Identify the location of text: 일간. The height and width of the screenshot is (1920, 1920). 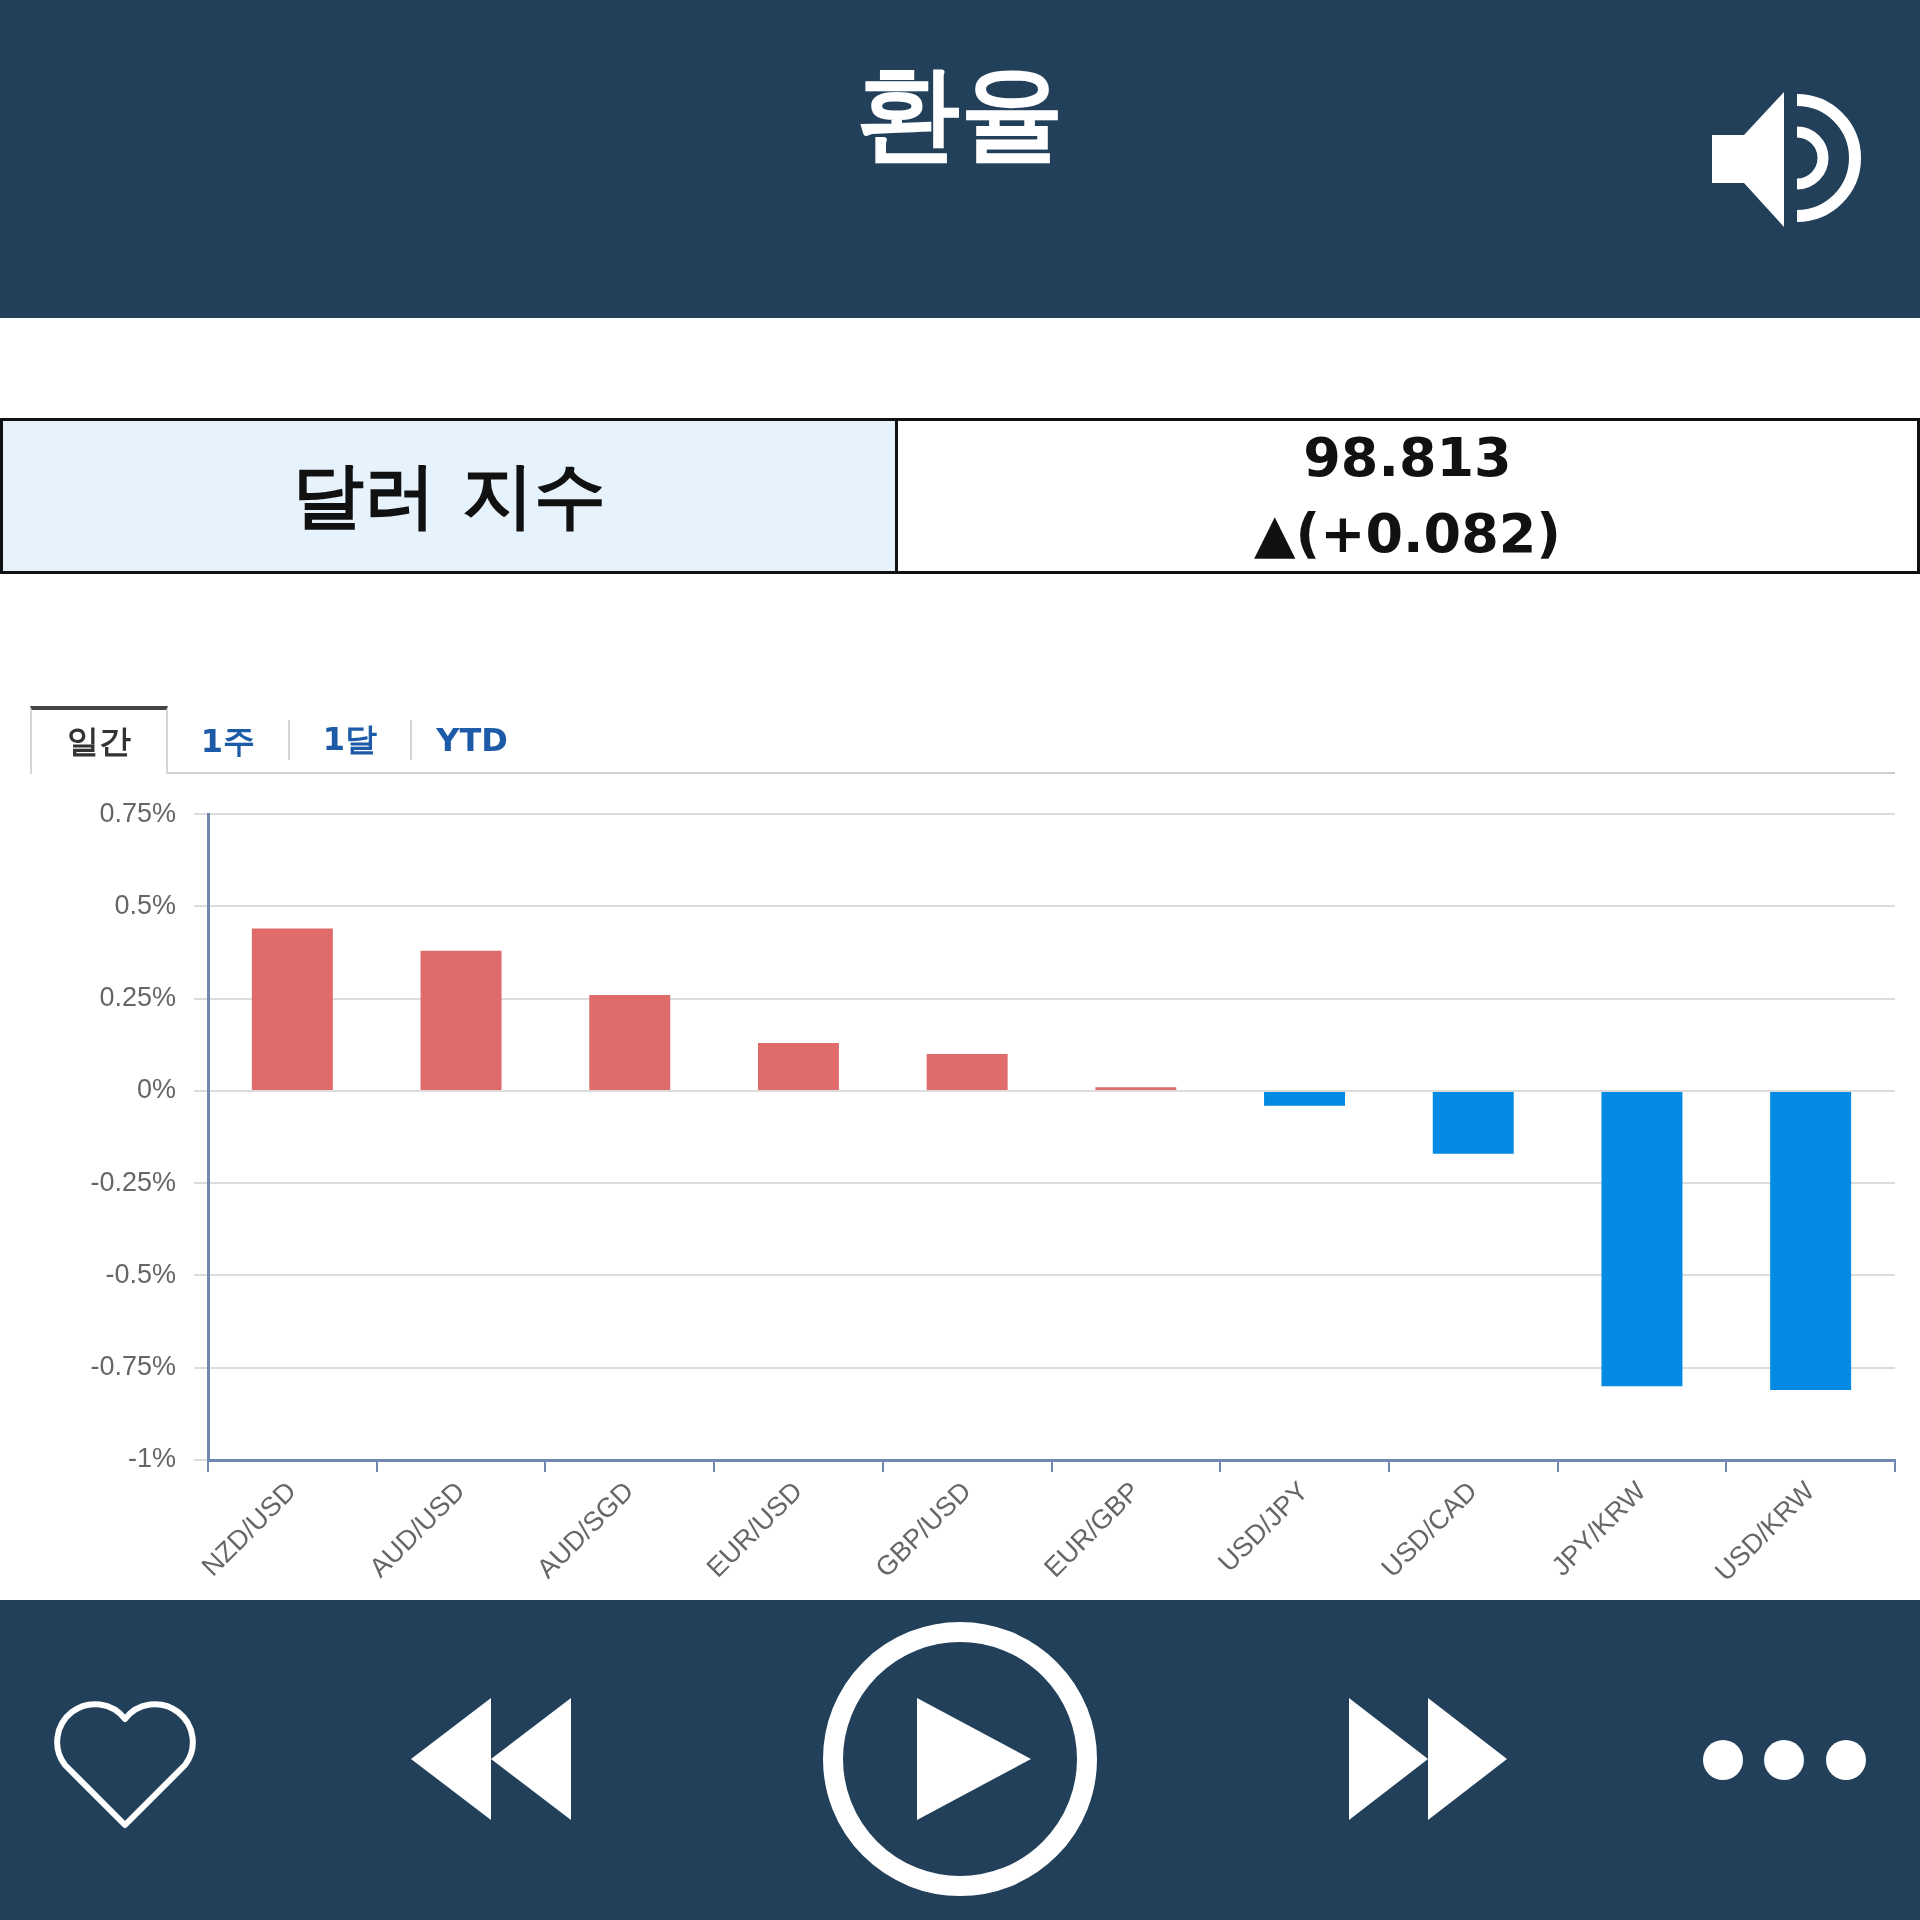
(99, 740).